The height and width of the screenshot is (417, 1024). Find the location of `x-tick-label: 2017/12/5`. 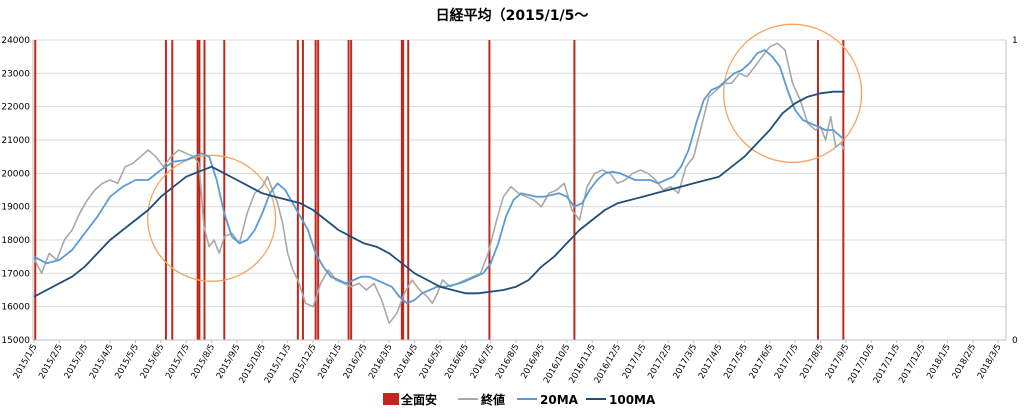

x-tick-label: 2017/12/5 is located at coordinates (912, 364).